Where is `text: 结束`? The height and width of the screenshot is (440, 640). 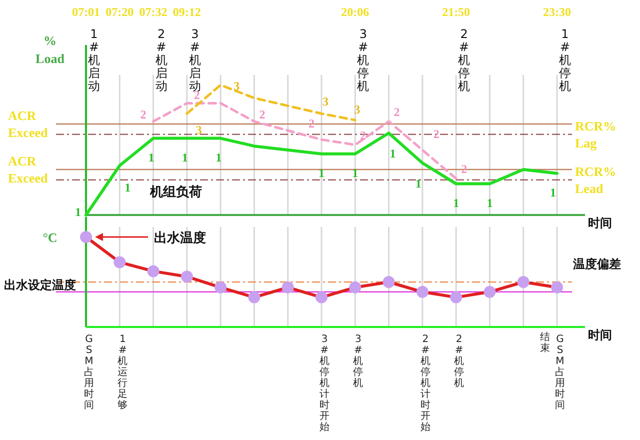 text: 结束 is located at coordinates (545, 342).